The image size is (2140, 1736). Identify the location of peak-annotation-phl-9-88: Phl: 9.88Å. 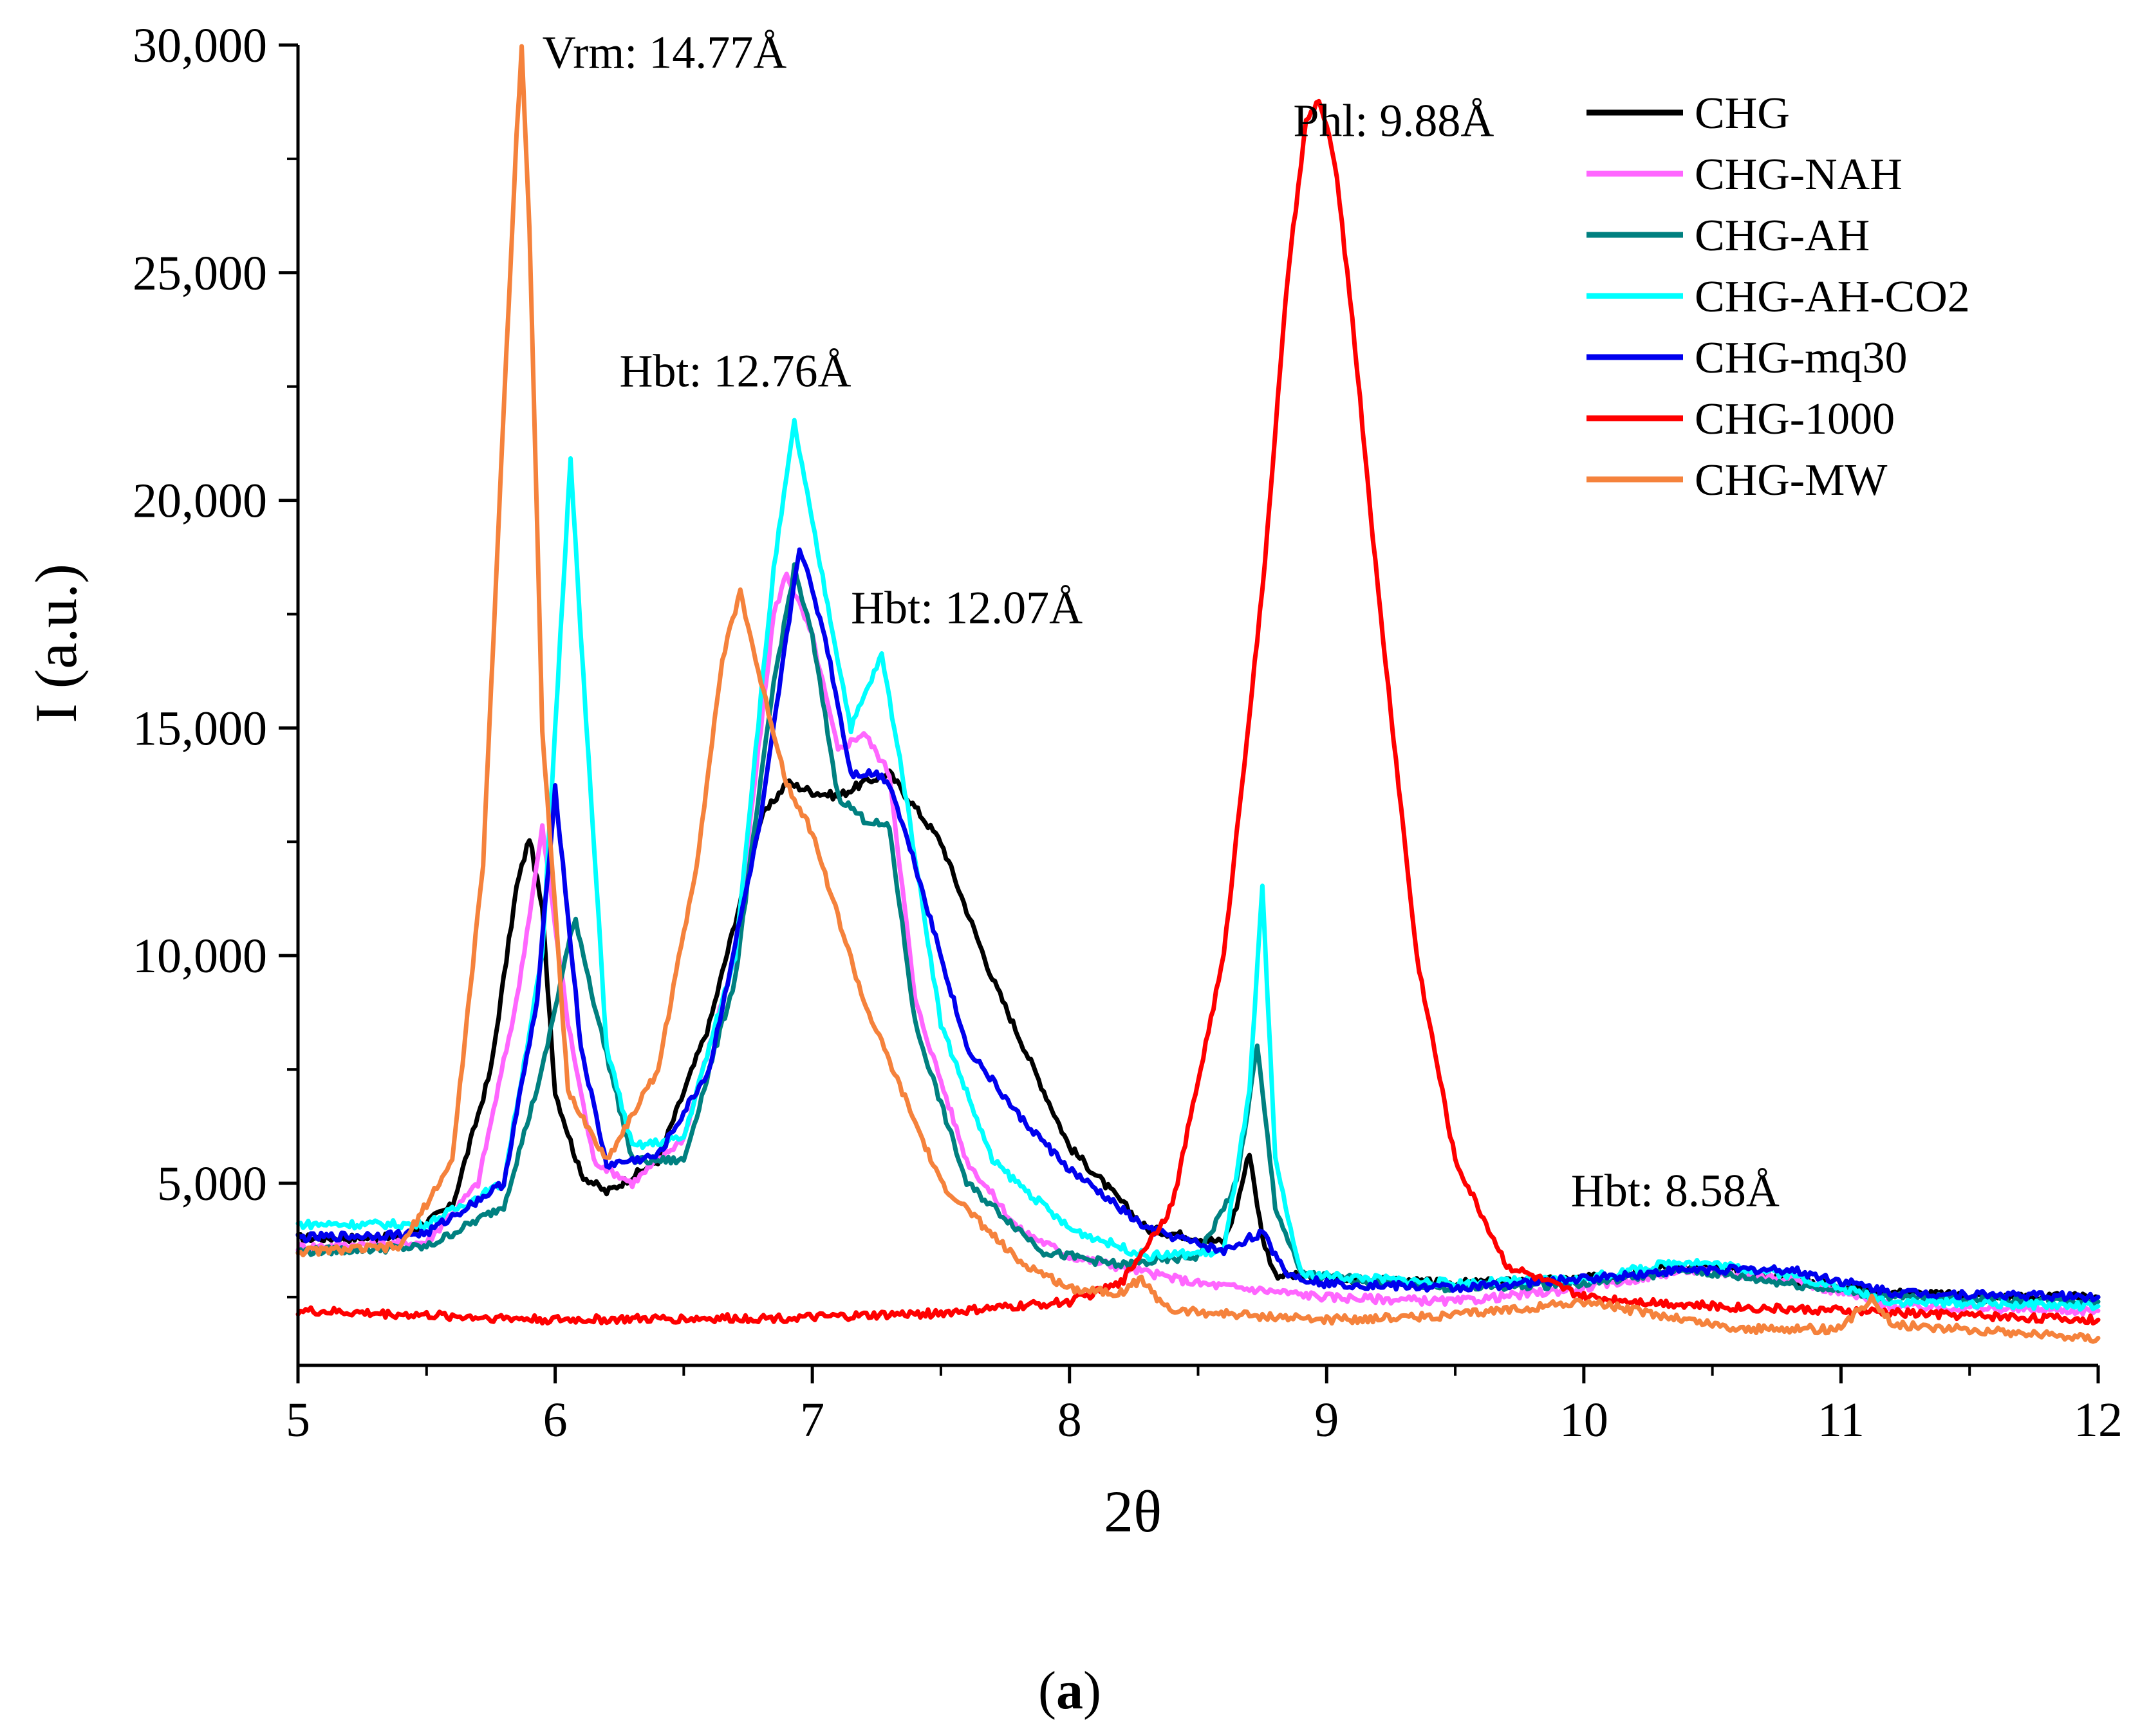
(1393, 121).